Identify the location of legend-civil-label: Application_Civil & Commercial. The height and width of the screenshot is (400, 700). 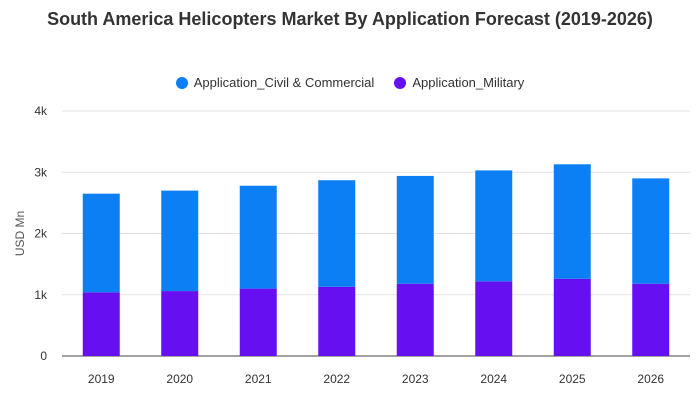
(284, 82).